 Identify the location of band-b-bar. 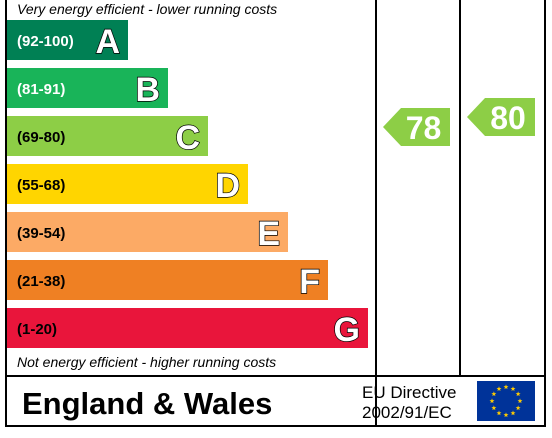
(87, 88).